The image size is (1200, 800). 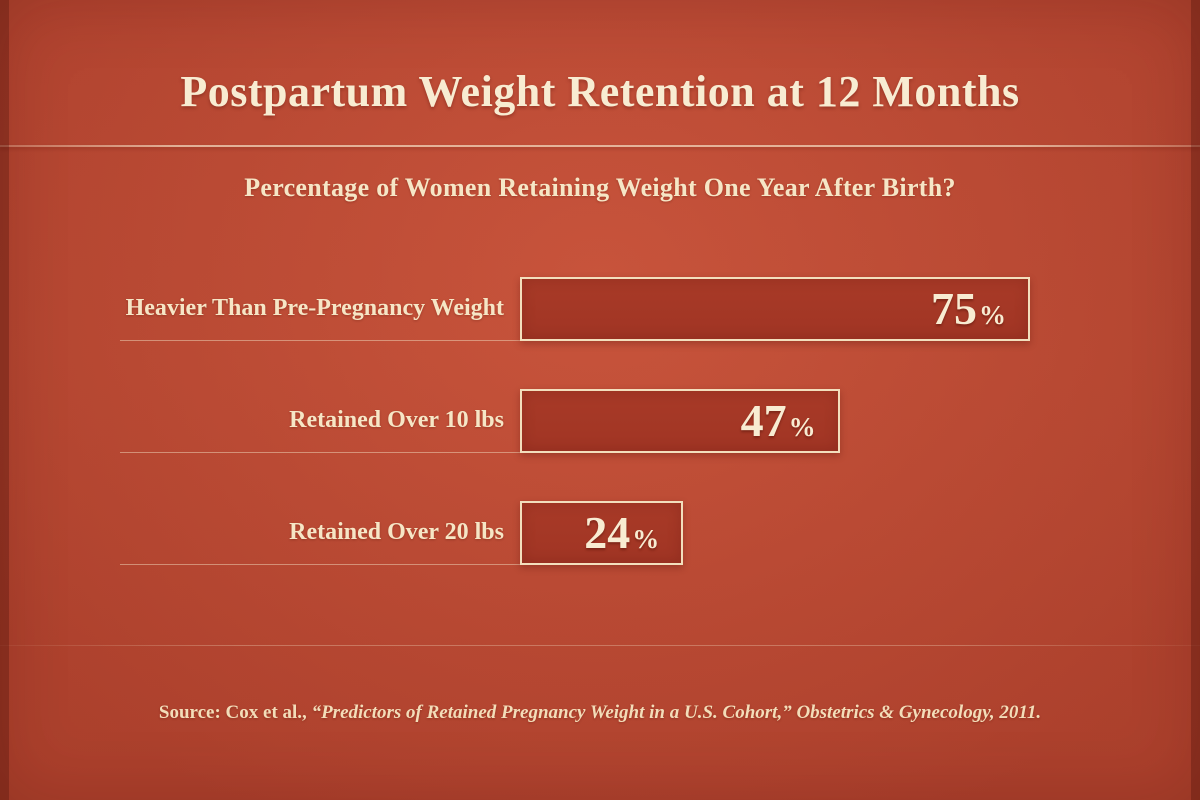 I want to click on right-edge-shade, so click(x=1195, y=400).